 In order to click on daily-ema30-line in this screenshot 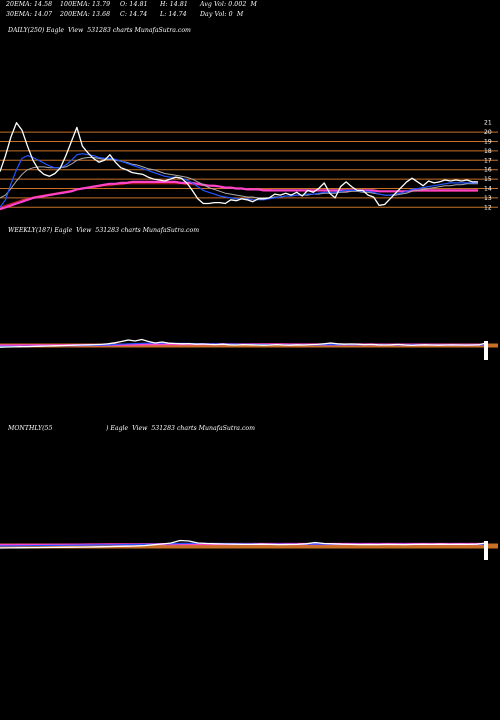, I will do `click(239, 178)`.